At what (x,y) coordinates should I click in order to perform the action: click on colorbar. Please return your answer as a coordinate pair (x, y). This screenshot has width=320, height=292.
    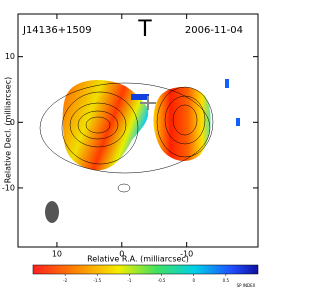
    Looking at the image, I should click on (145, 269).